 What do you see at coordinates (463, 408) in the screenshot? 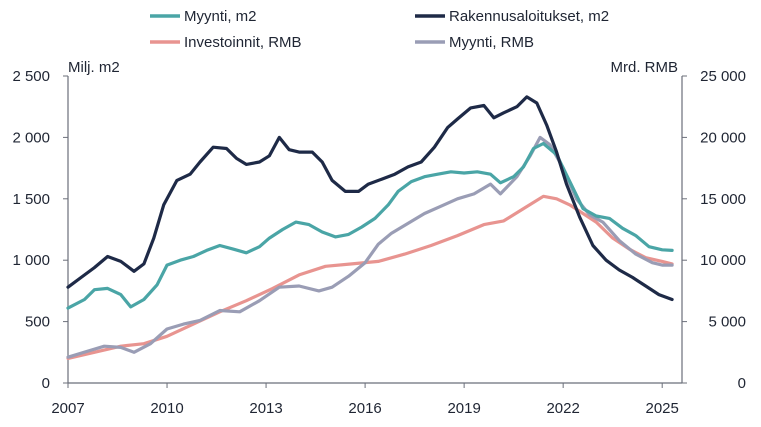
I see `x-tick-label: 2019` at bounding box center [463, 408].